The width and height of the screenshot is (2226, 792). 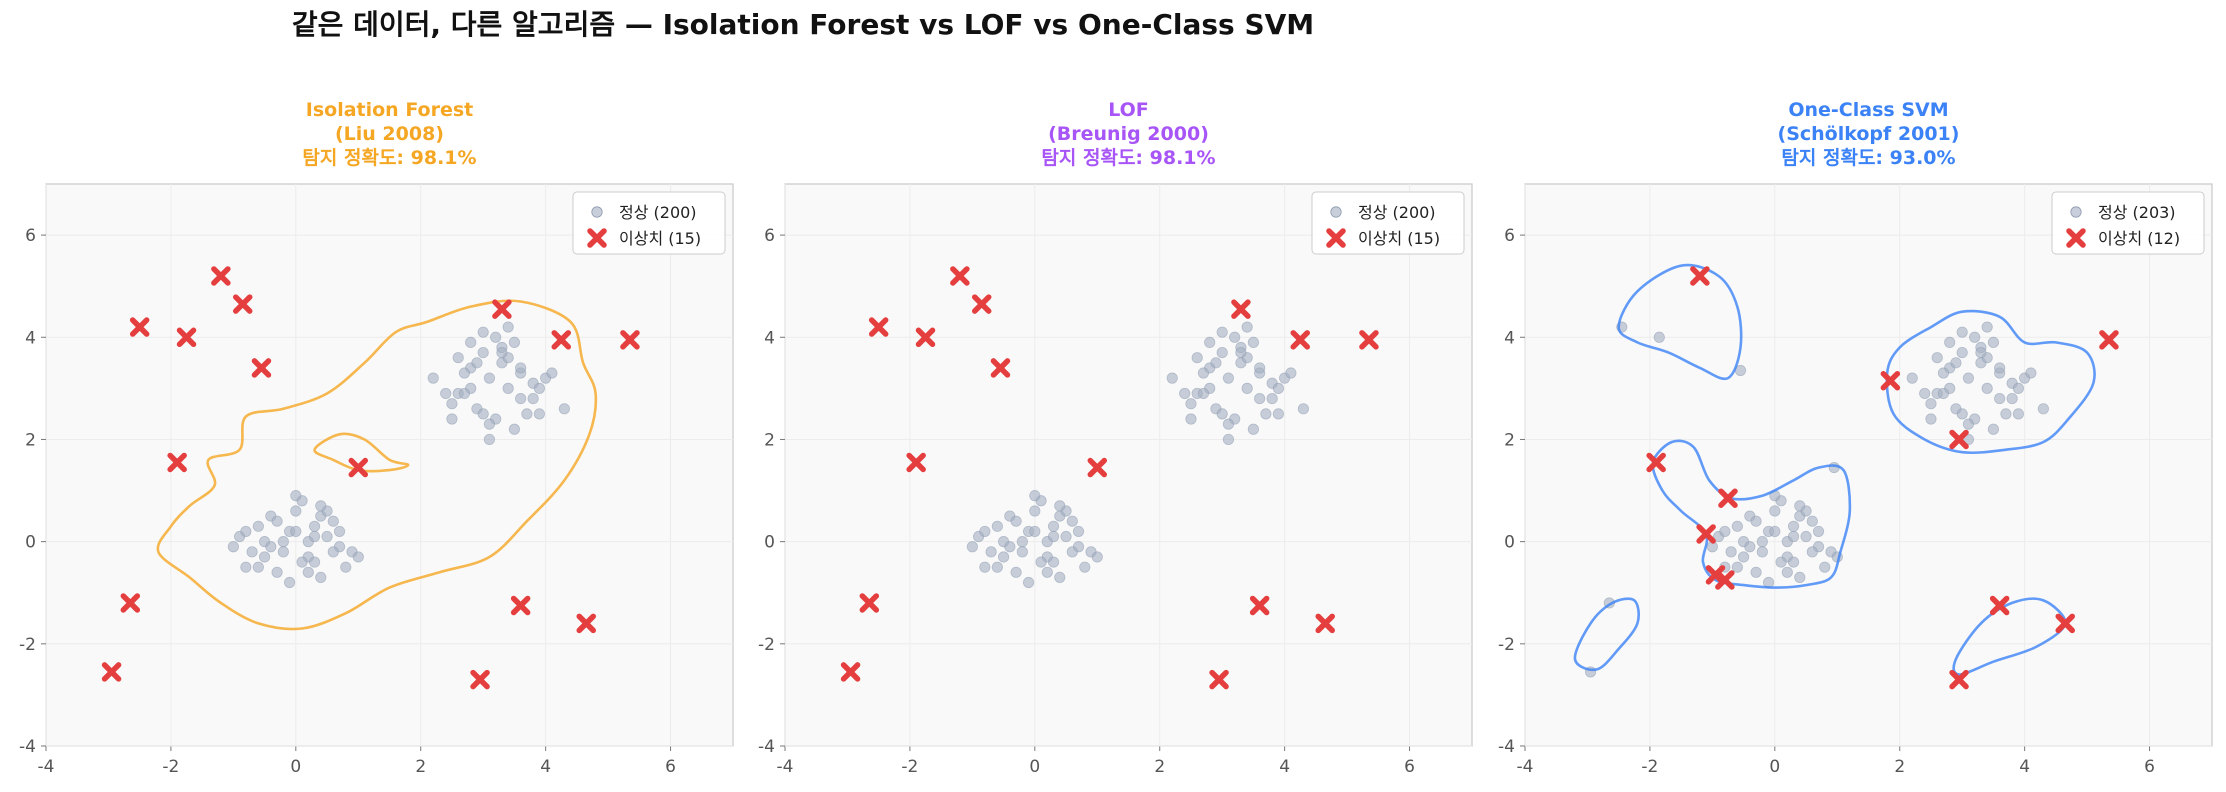 What do you see at coordinates (2076, 212) in the screenshot?
I see `legend-normal-marker` at bounding box center [2076, 212].